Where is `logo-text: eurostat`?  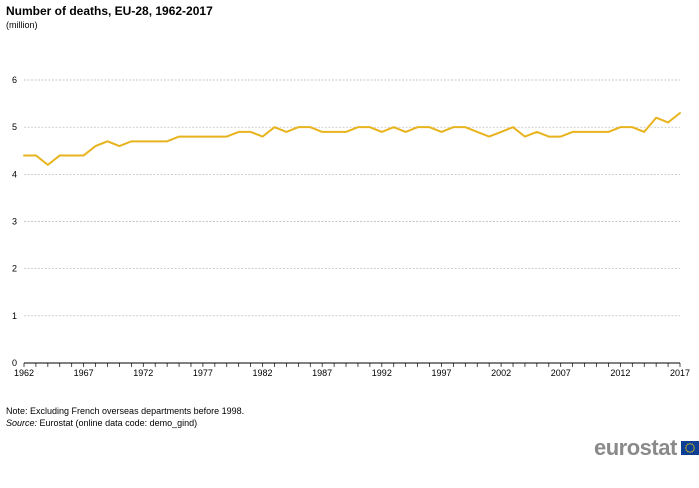 logo-text: eurostat is located at coordinates (635, 447).